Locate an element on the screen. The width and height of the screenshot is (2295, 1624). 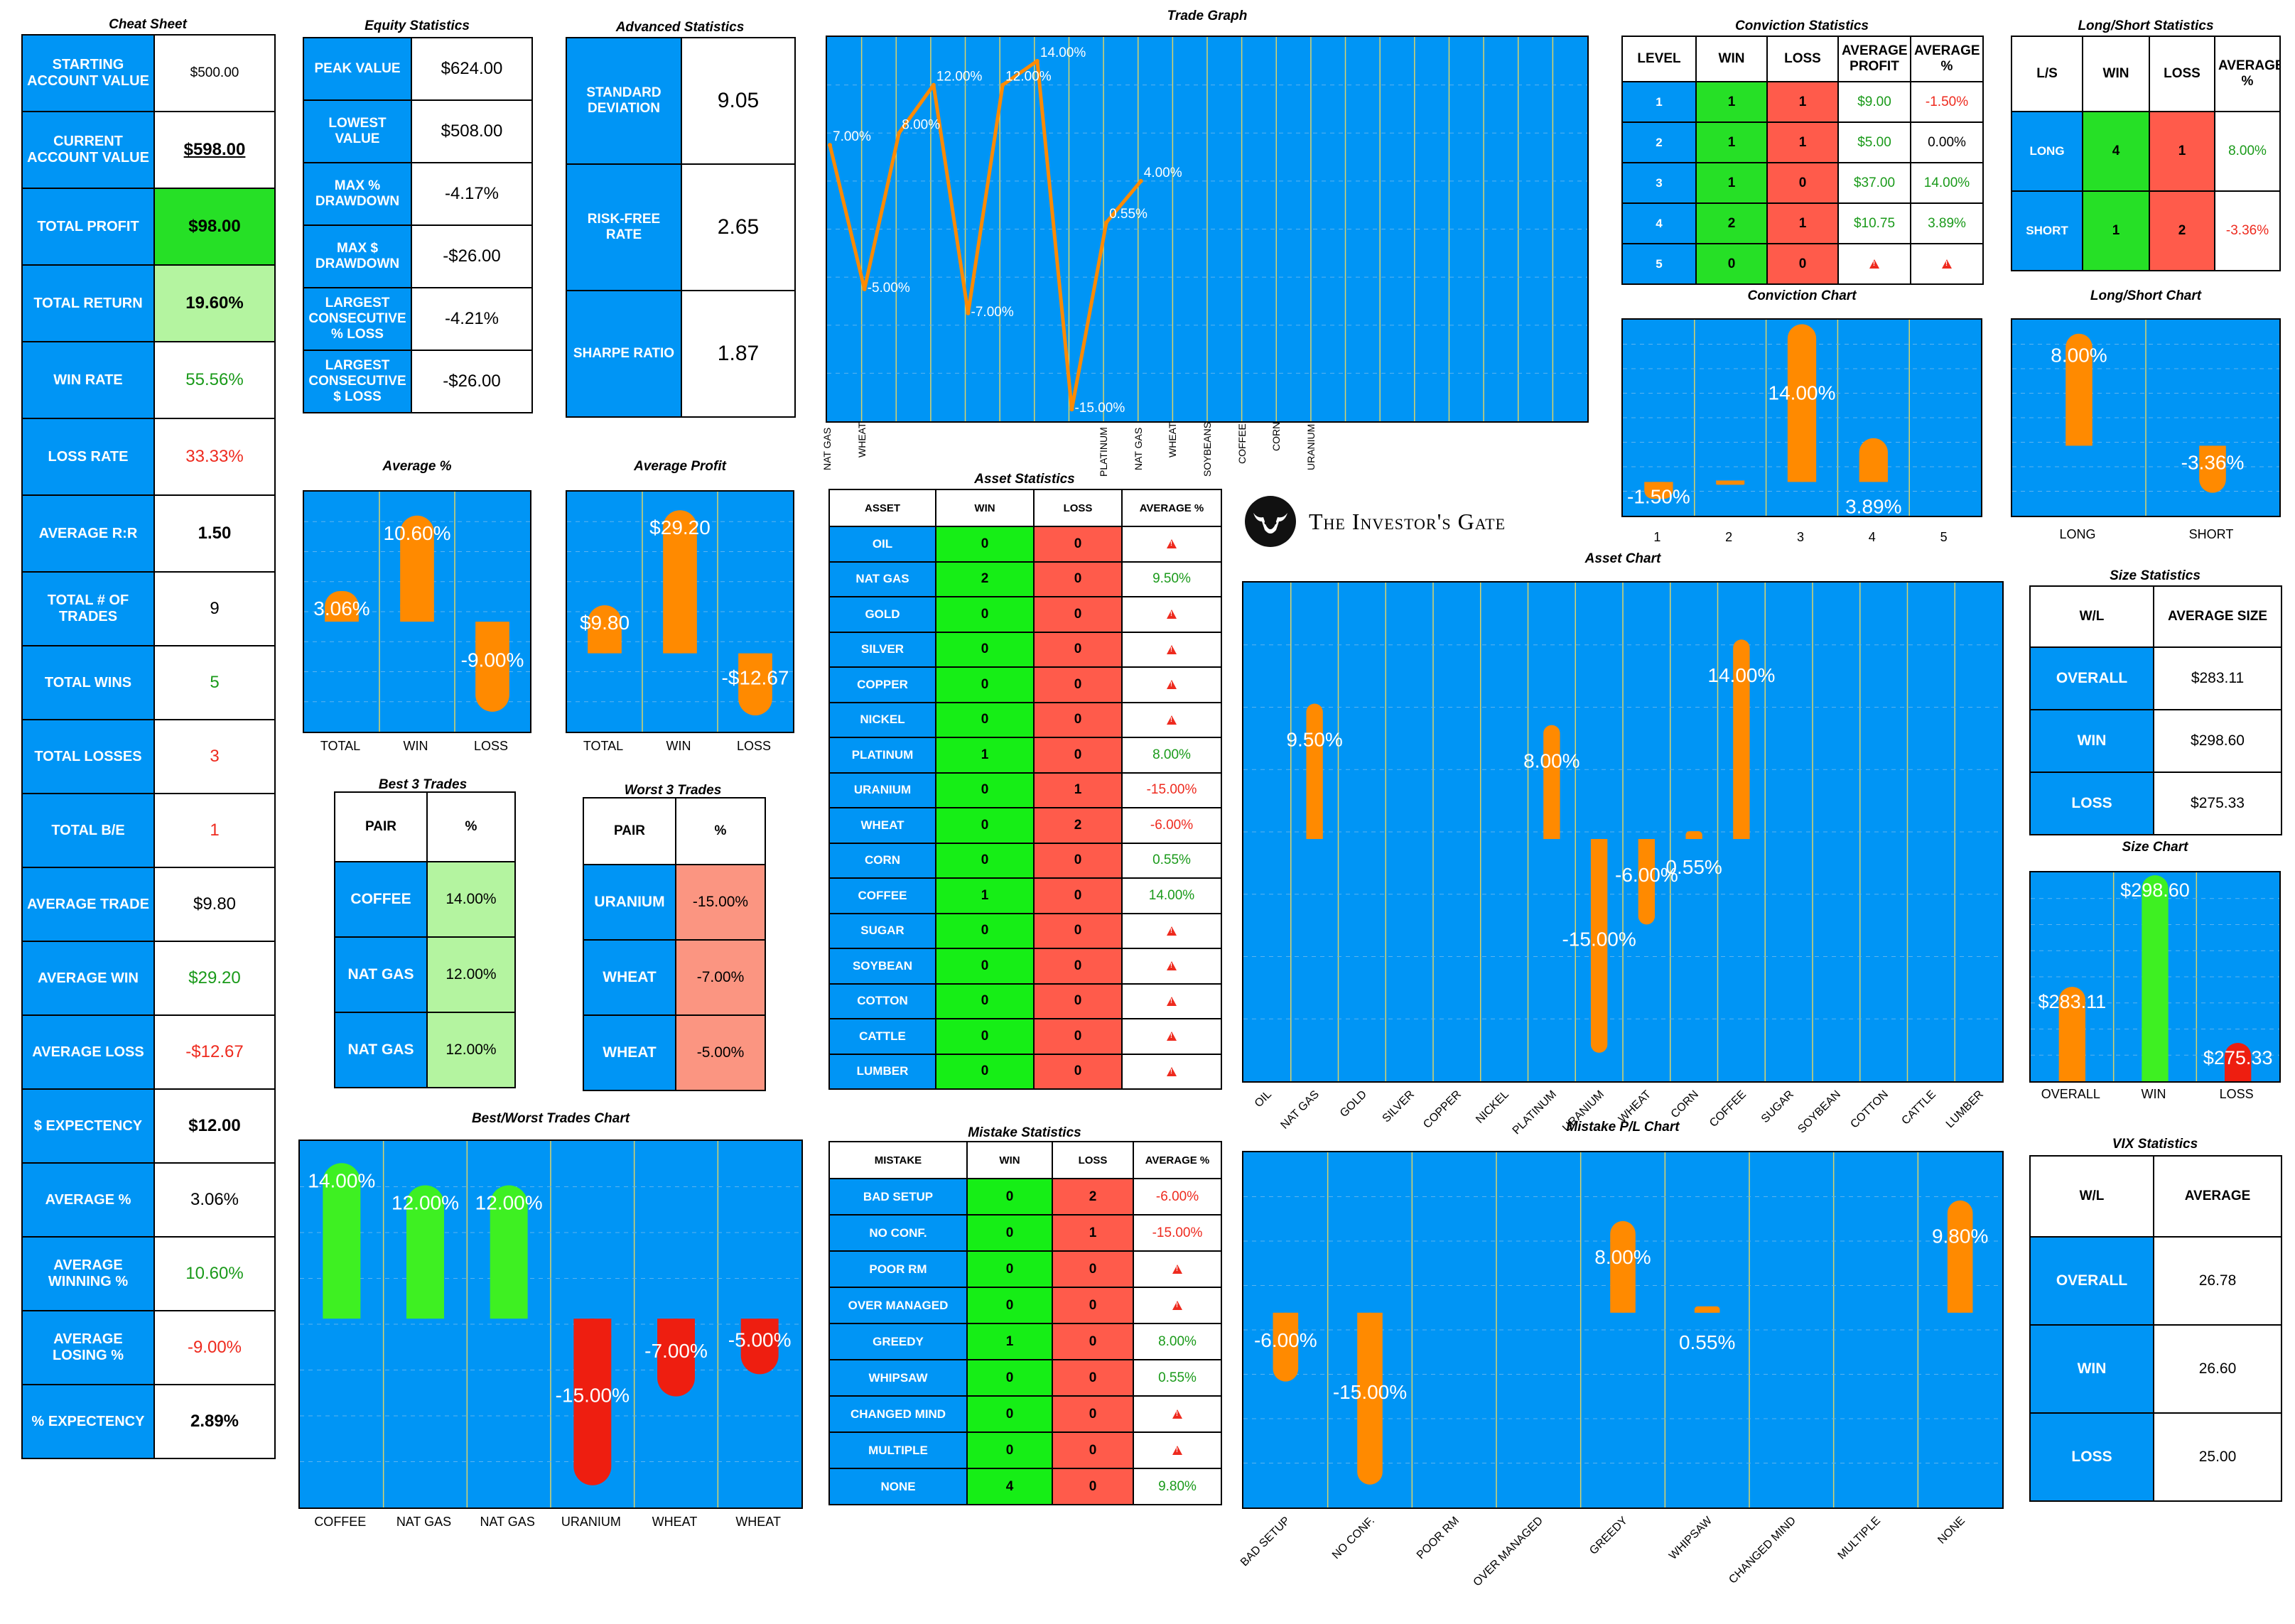
size-chart: $283.11 $298.60 $275.33 is located at coordinates (2155, 977).